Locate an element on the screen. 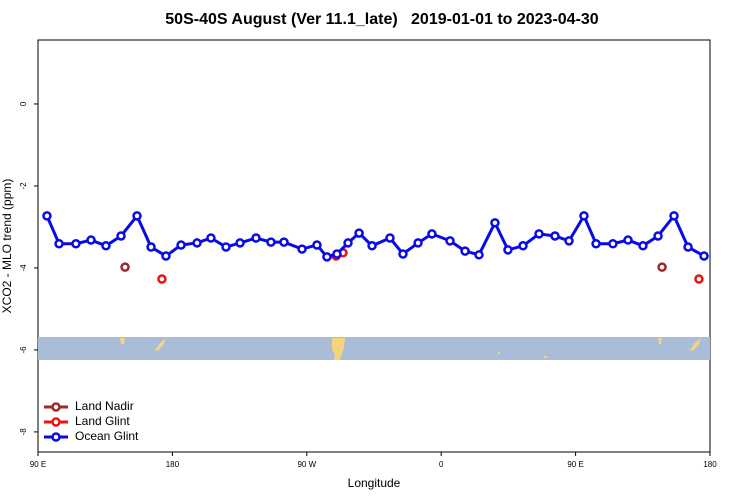 This screenshot has width=750, height=500. x-tick-label: 90 W is located at coordinates (306, 464).